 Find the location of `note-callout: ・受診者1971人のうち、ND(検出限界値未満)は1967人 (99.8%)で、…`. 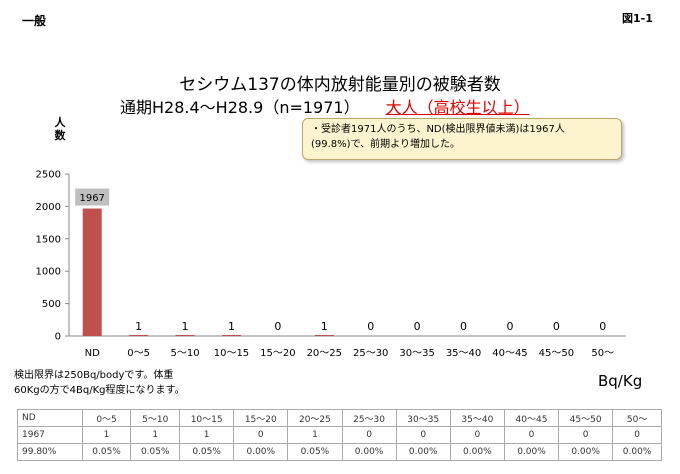

note-callout: ・受診者1971人のうち、ND(検出限界値未満)は1967人 (99.8%)で、… is located at coordinates (462, 139).